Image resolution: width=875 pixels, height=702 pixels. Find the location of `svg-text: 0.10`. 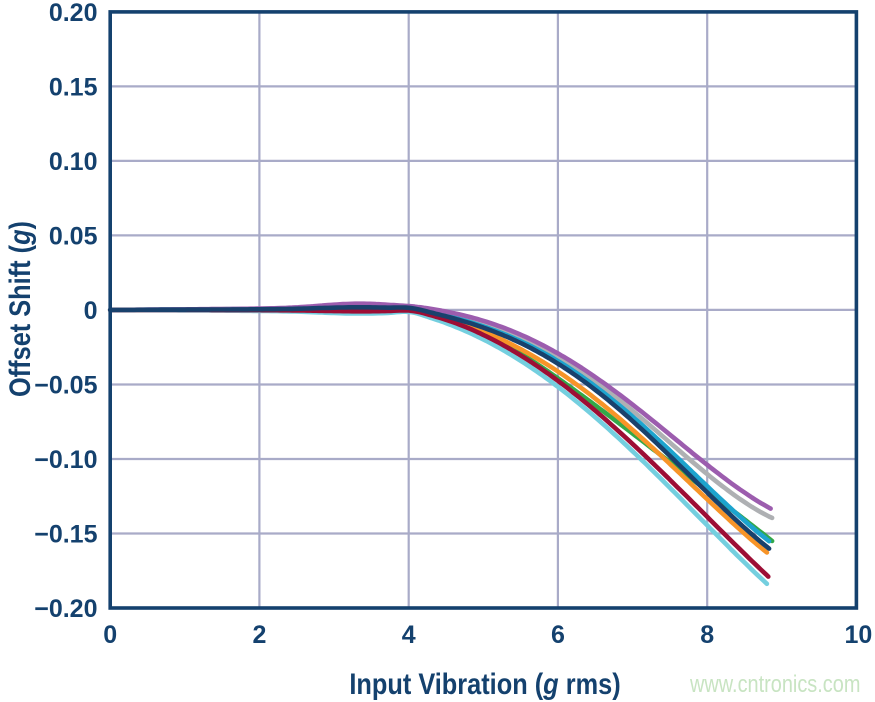

svg-text: 0.10 is located at coordinates (73, 162).